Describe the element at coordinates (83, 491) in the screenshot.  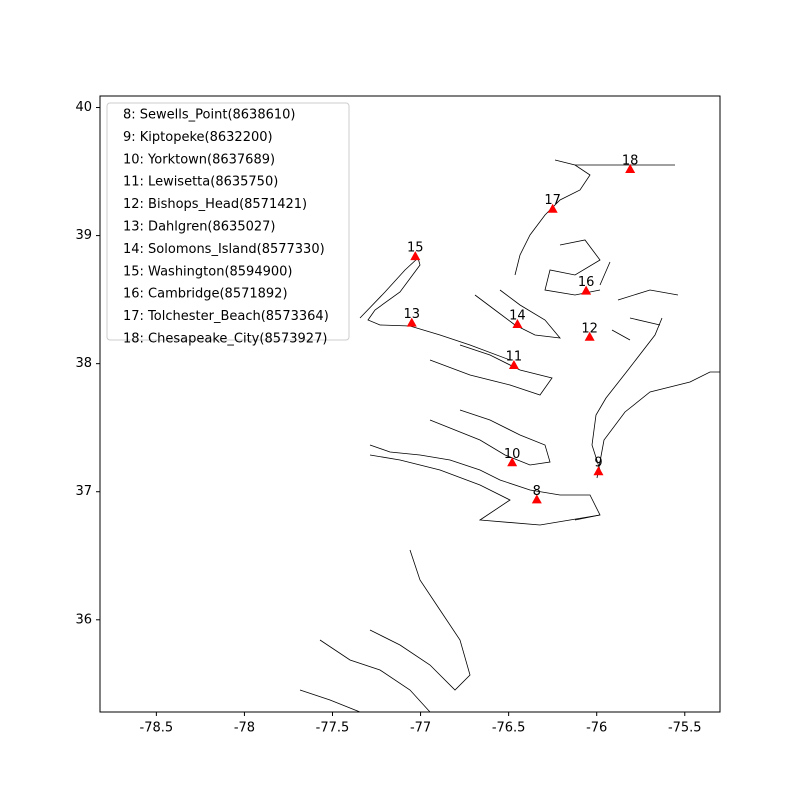
I see `y-tick-label: 37` at that location.